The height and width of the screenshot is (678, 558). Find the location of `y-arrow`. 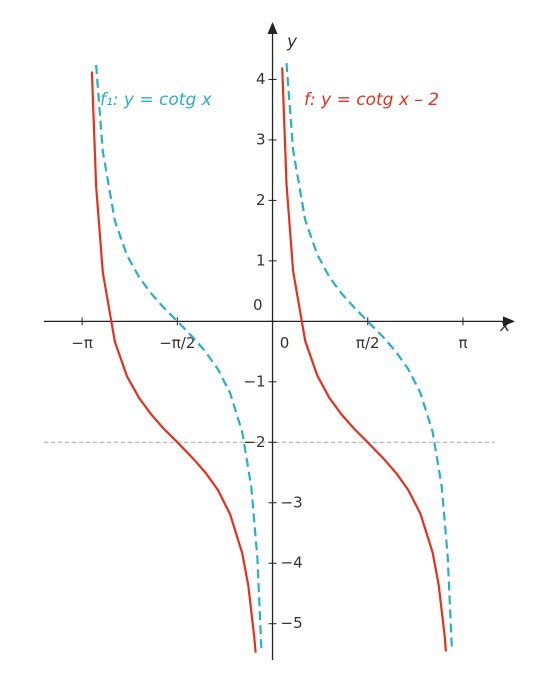

y-arrow is located at coordinates (272, 28).